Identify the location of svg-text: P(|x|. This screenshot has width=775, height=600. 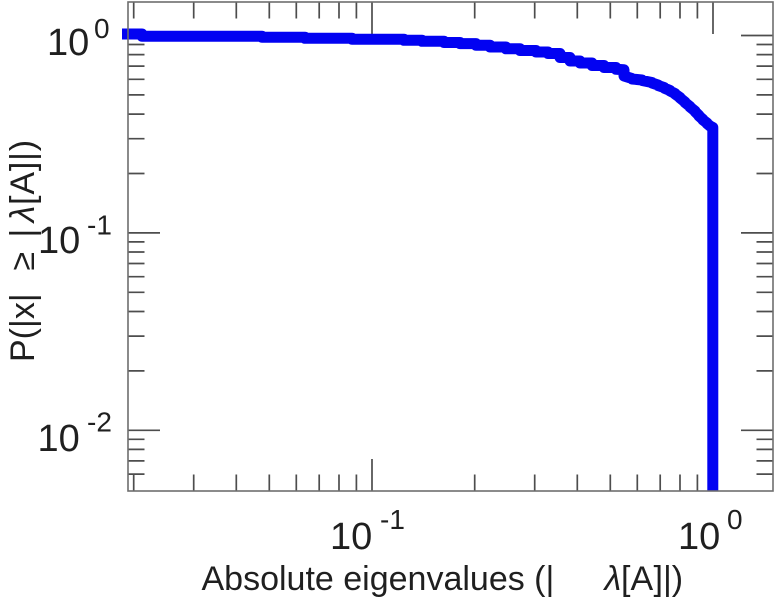
(23, 327).